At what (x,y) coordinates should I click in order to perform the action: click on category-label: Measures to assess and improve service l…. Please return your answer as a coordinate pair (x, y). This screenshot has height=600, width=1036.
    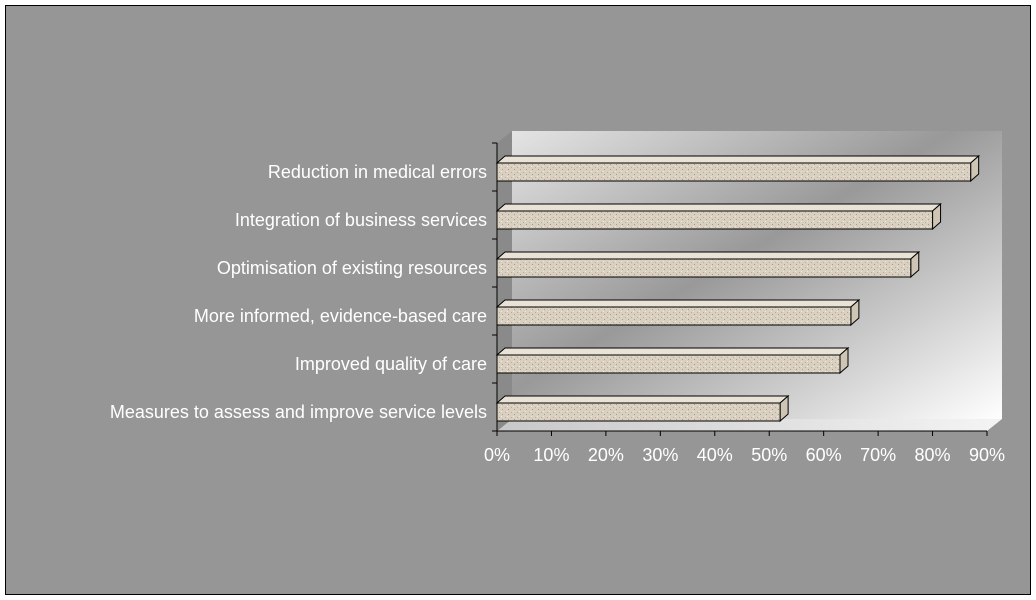
    Looking at the image, I should click on (298, 412).